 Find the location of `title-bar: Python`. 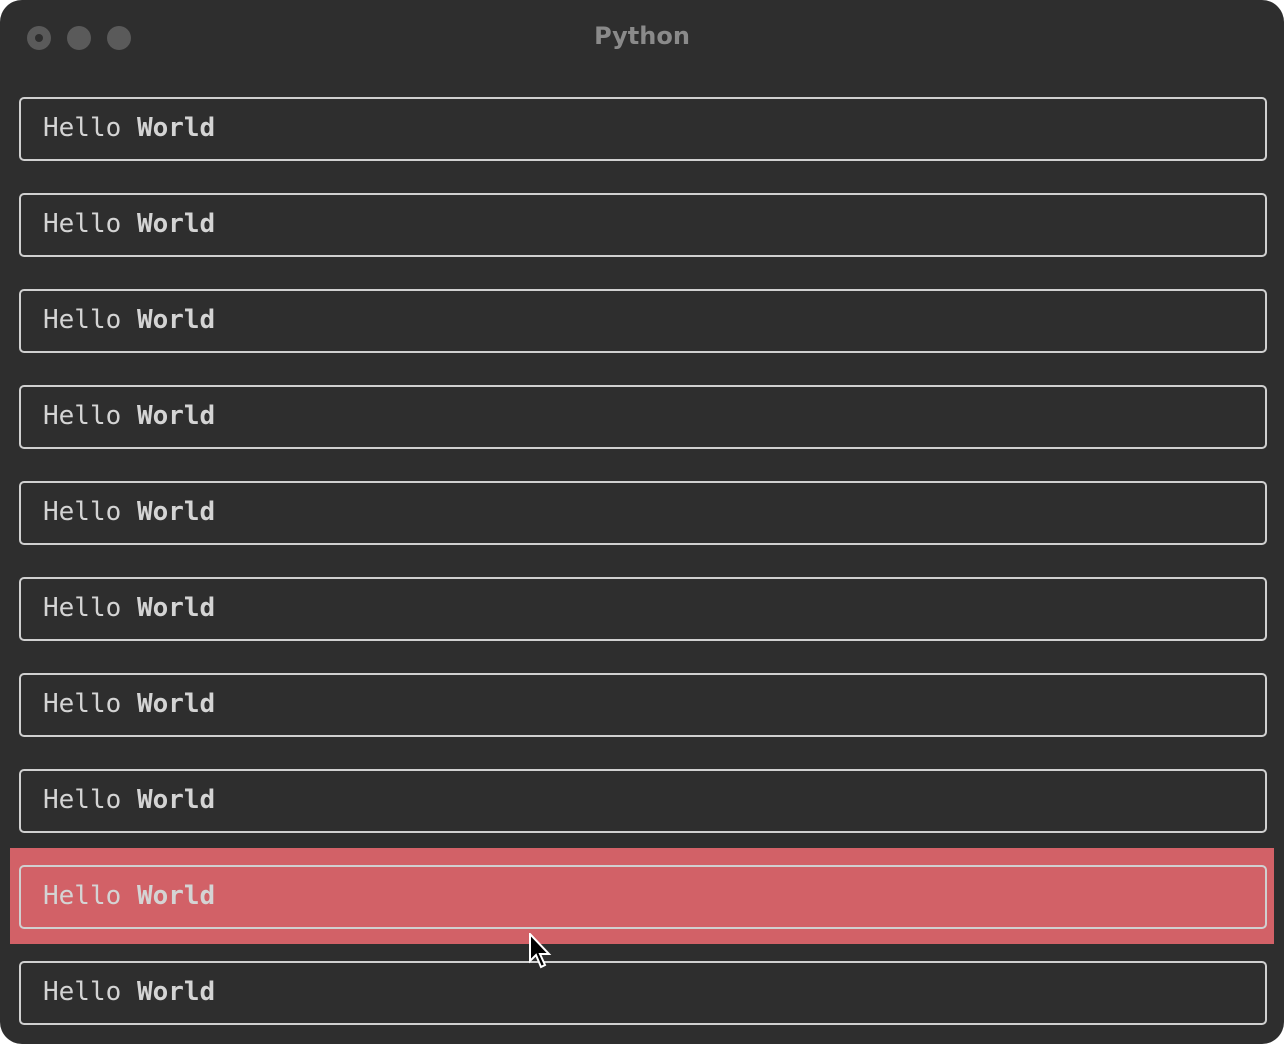

title-bar: Python is located at coordinates (642, 38).